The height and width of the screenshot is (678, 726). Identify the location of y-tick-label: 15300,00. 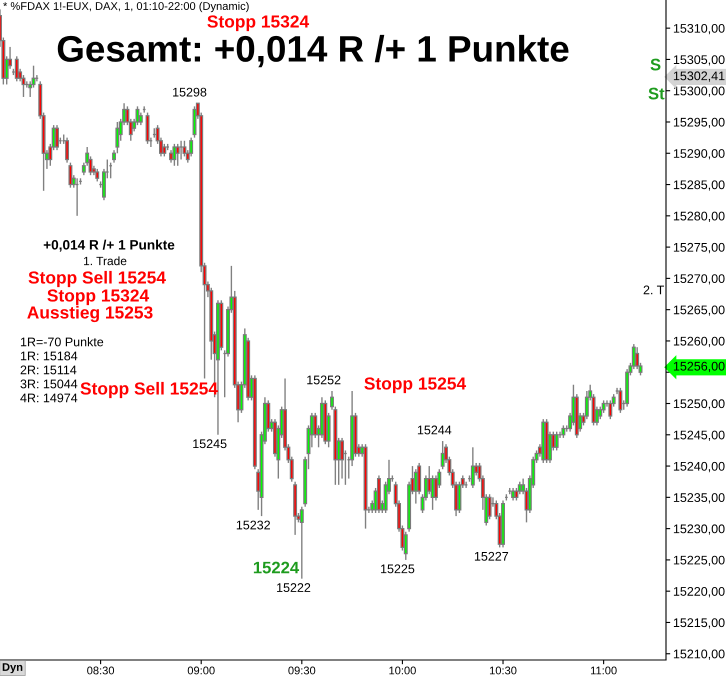
(699, 91).